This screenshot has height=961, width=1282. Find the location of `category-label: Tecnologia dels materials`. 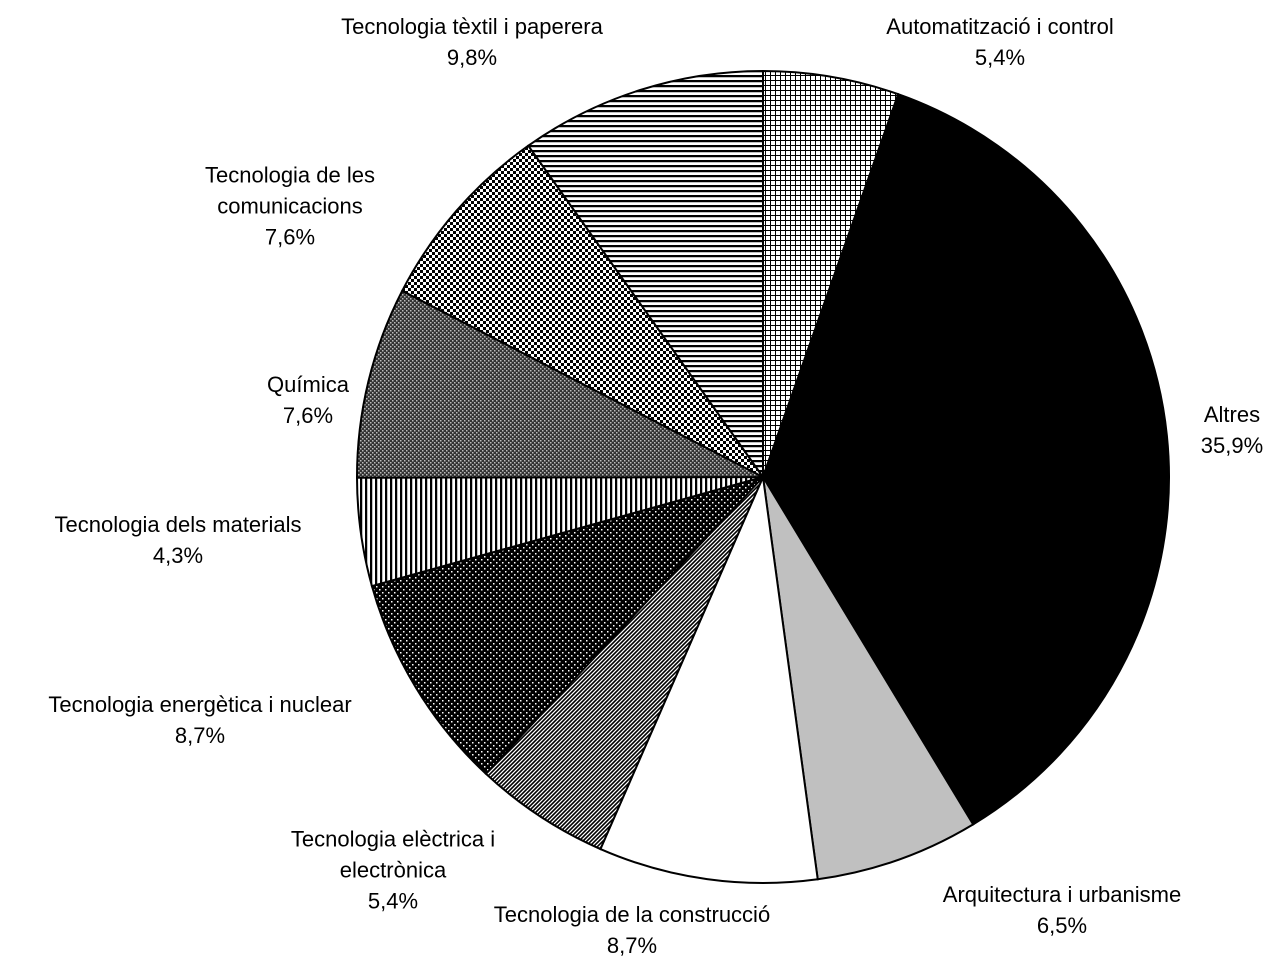

category-label: Tecnologia dels materials is located at coordinates (178, 524).